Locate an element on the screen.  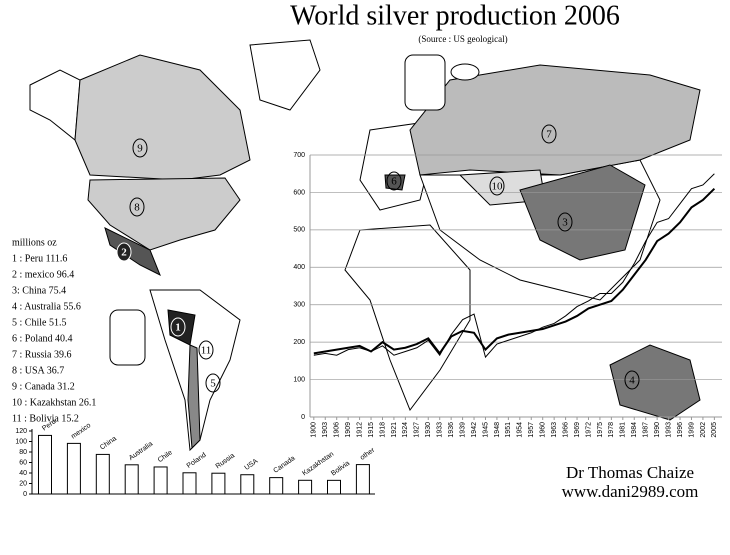
x-tick-label: Russia is located at coordinates (226, 461).